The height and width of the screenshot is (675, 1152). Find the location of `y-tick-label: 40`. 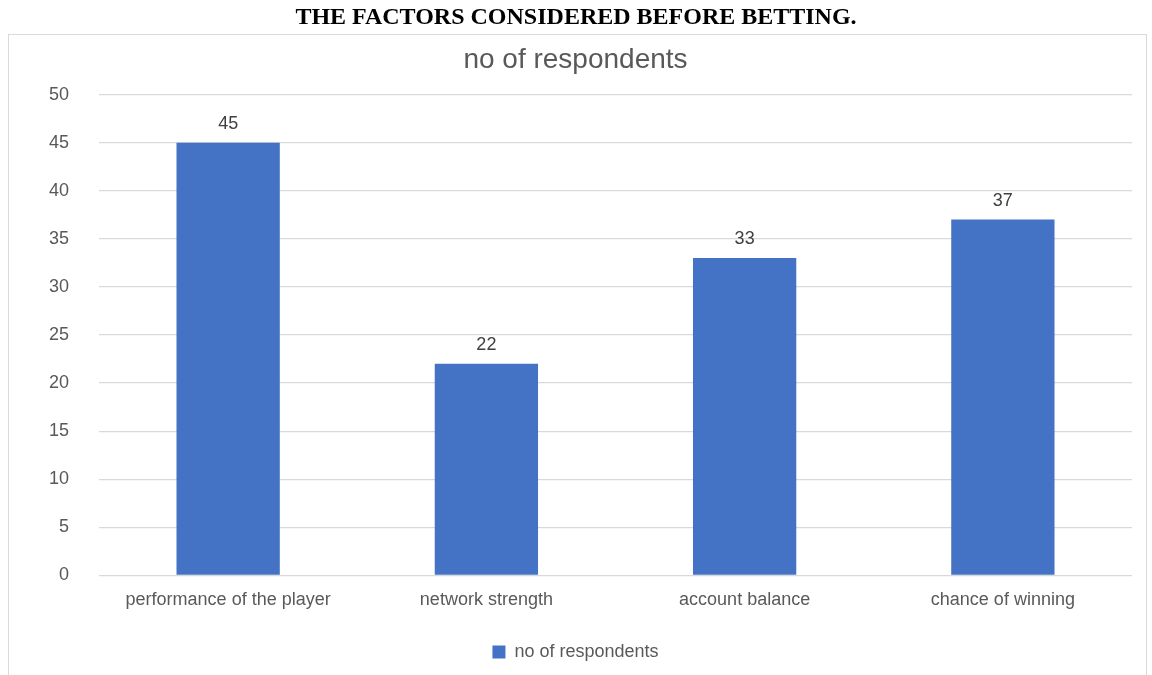

y-tick-label: 40 is located at coordinates (59, 189).